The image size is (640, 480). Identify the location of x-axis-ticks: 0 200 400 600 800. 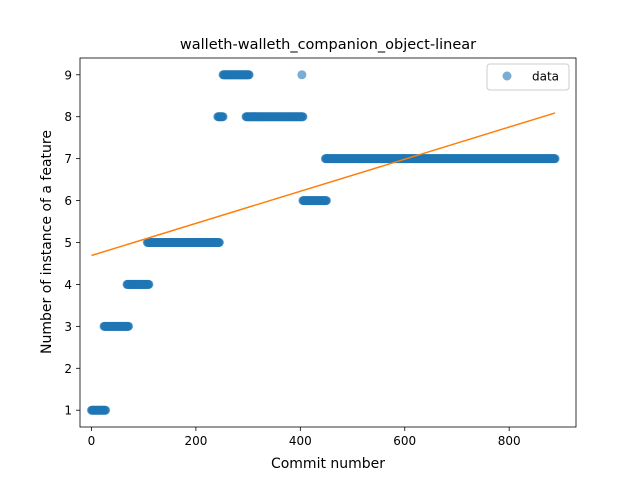
(304, 437).